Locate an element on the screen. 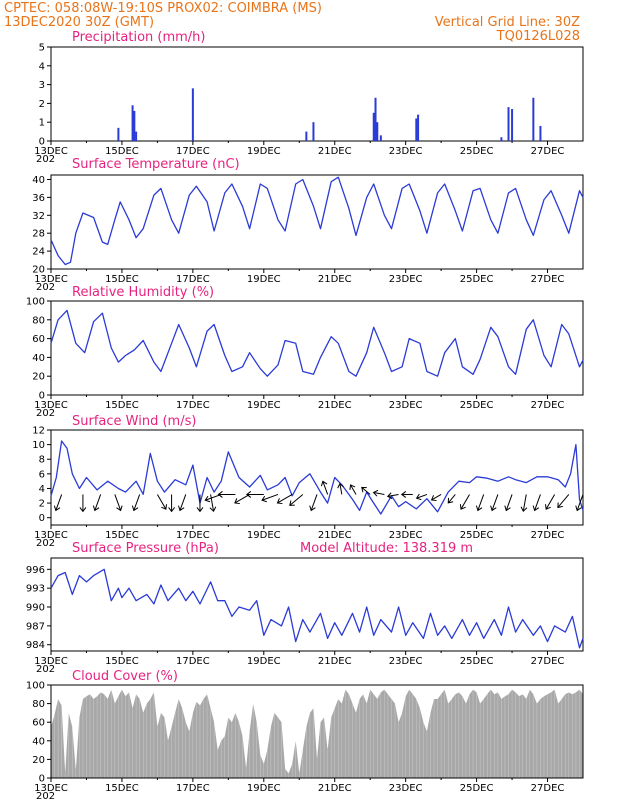 The image size is (618, 800). temp-title: Surface Temperature (nC) is located at coordinates (156, 164).